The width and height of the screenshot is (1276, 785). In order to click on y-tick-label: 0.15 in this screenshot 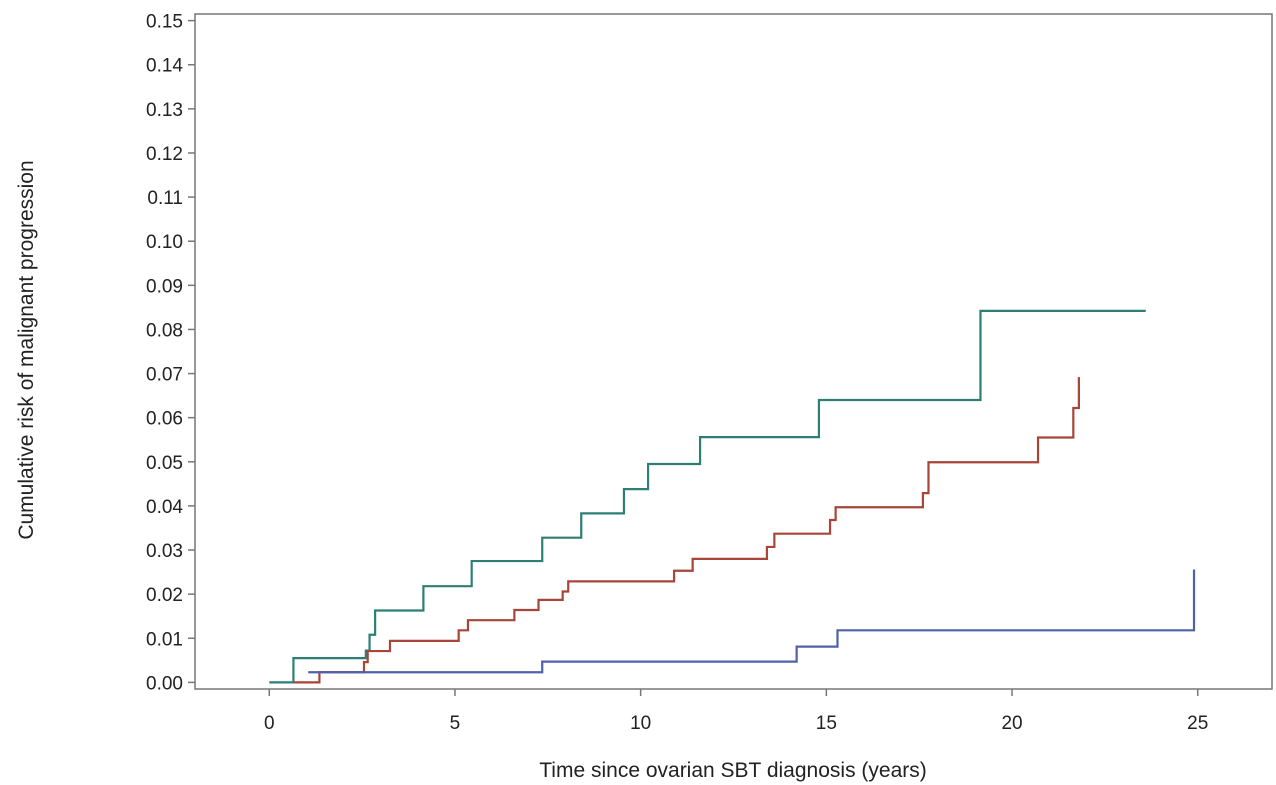, I will do `click(164, 22)`.